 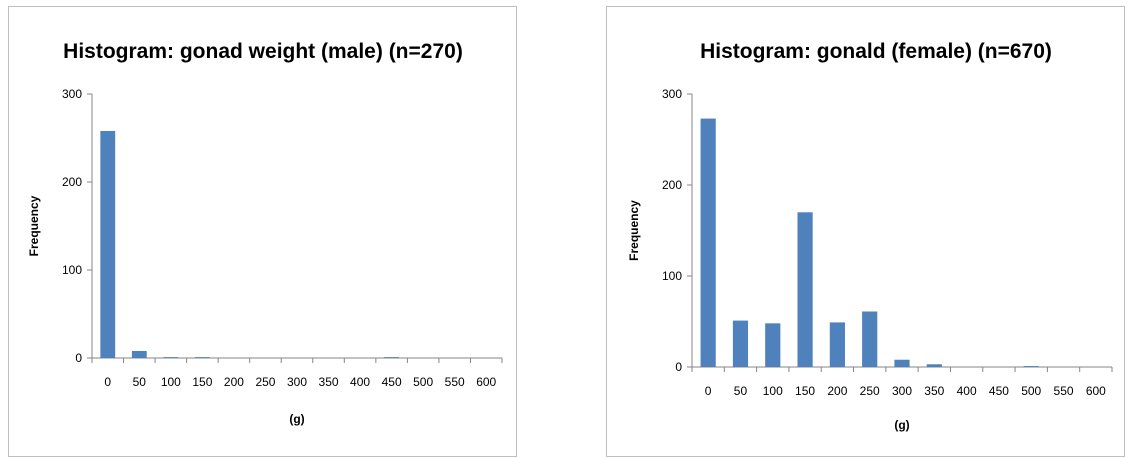 What do you see at coordinates (263, 51) in the screenshot?
I see `chart-title: Histogram: gonad weight (male) (n=270)` at bounding box center [263, 51].